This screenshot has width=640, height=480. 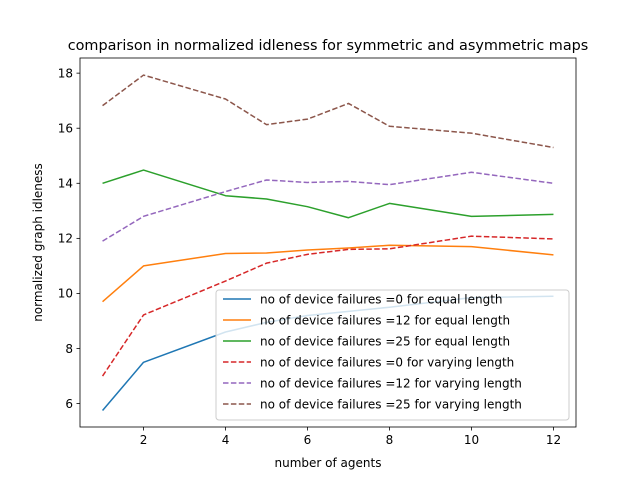 What do you see at coordinates (471, 440) in the screenshot?
I see `x-tick-label: 10` at bounding box center [471, 440].